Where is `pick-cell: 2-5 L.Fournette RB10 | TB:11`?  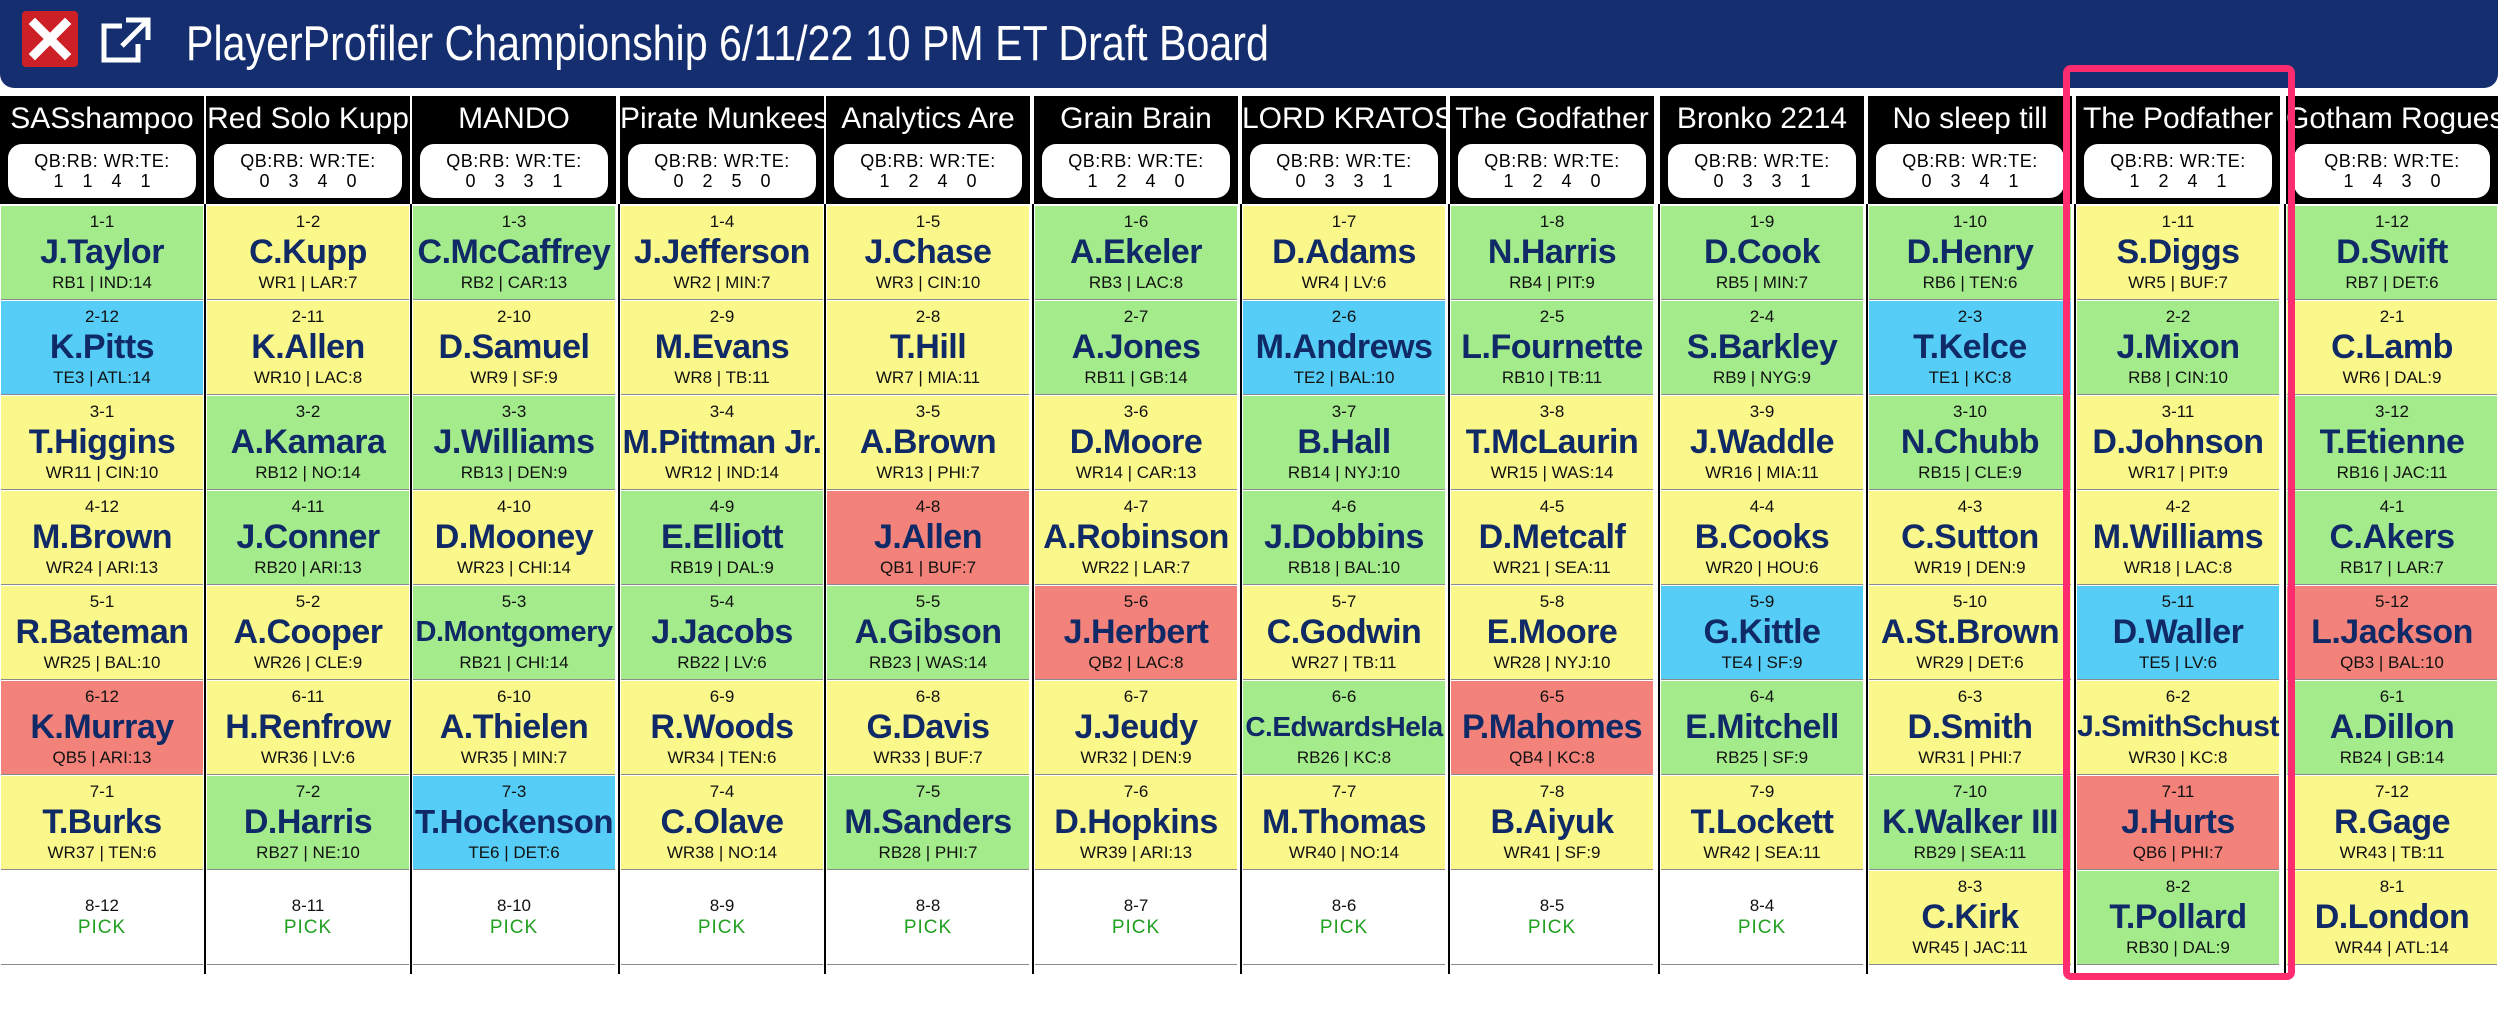
pick-cell: 2-5 L.Fournette RB10 | TB:11 is located at coordinates (1552, 348).